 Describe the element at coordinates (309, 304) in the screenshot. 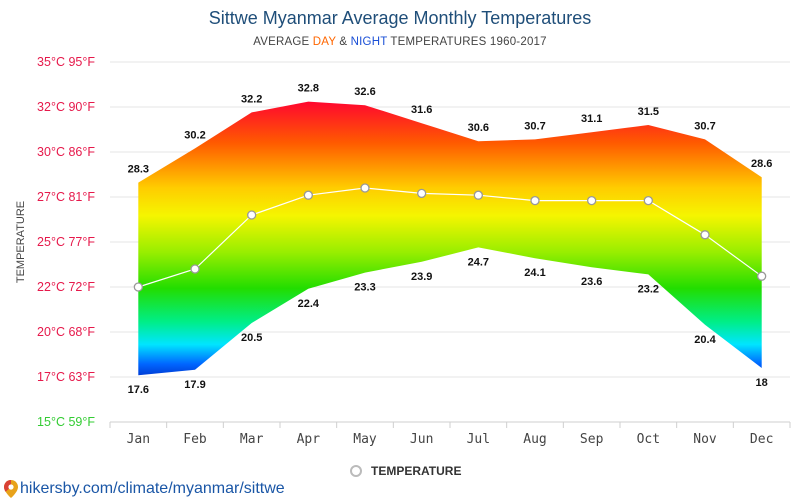

I see `night-value-label: 22.4` at that location.